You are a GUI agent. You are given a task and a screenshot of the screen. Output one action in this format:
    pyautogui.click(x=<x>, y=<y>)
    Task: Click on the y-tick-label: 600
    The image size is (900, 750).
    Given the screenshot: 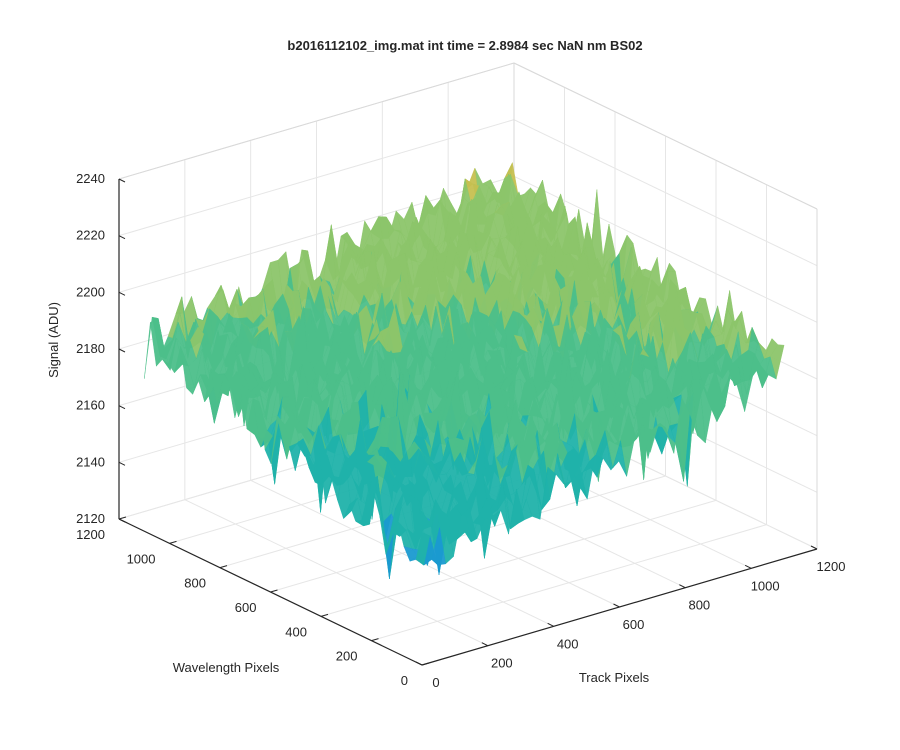 What is the action you would take?
    pyautogui.click(x=246, y=607)
    